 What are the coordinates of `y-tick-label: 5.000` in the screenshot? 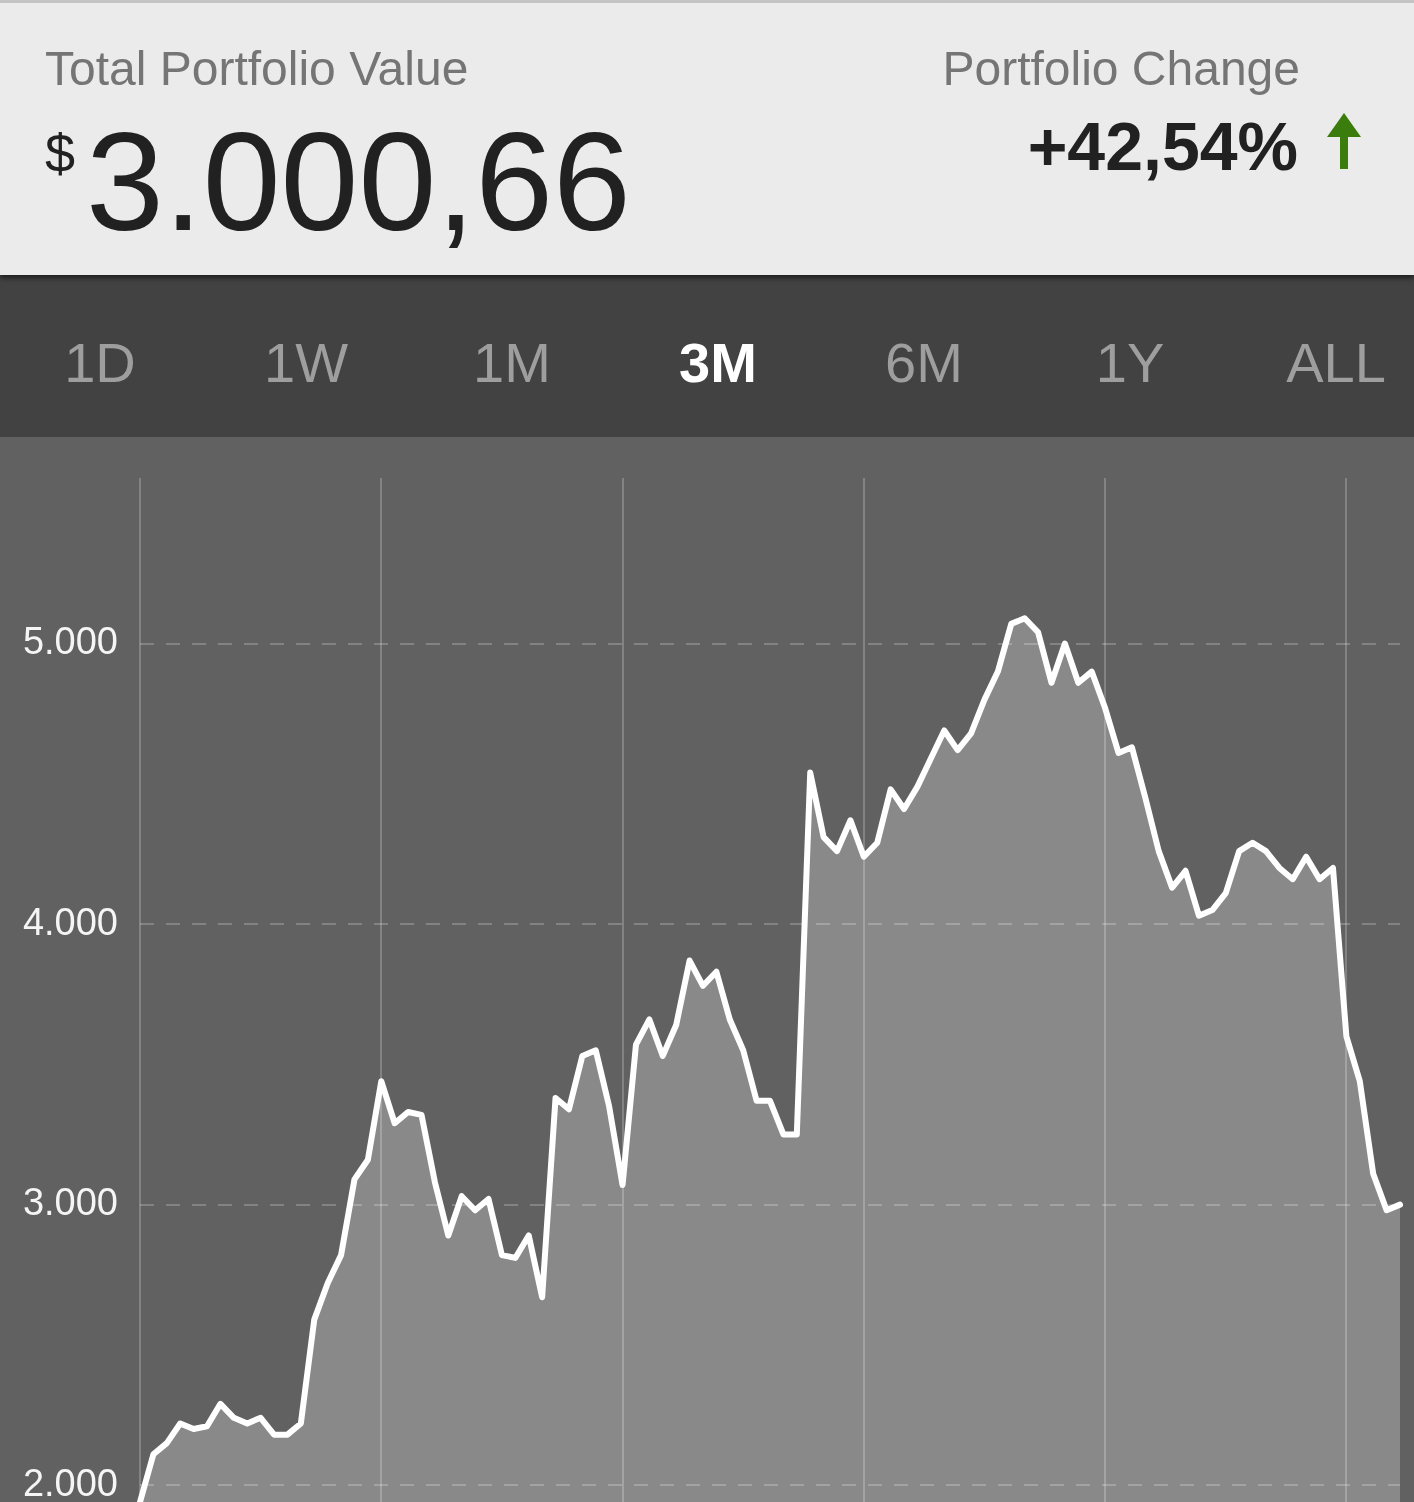 It's located at (70, 641).